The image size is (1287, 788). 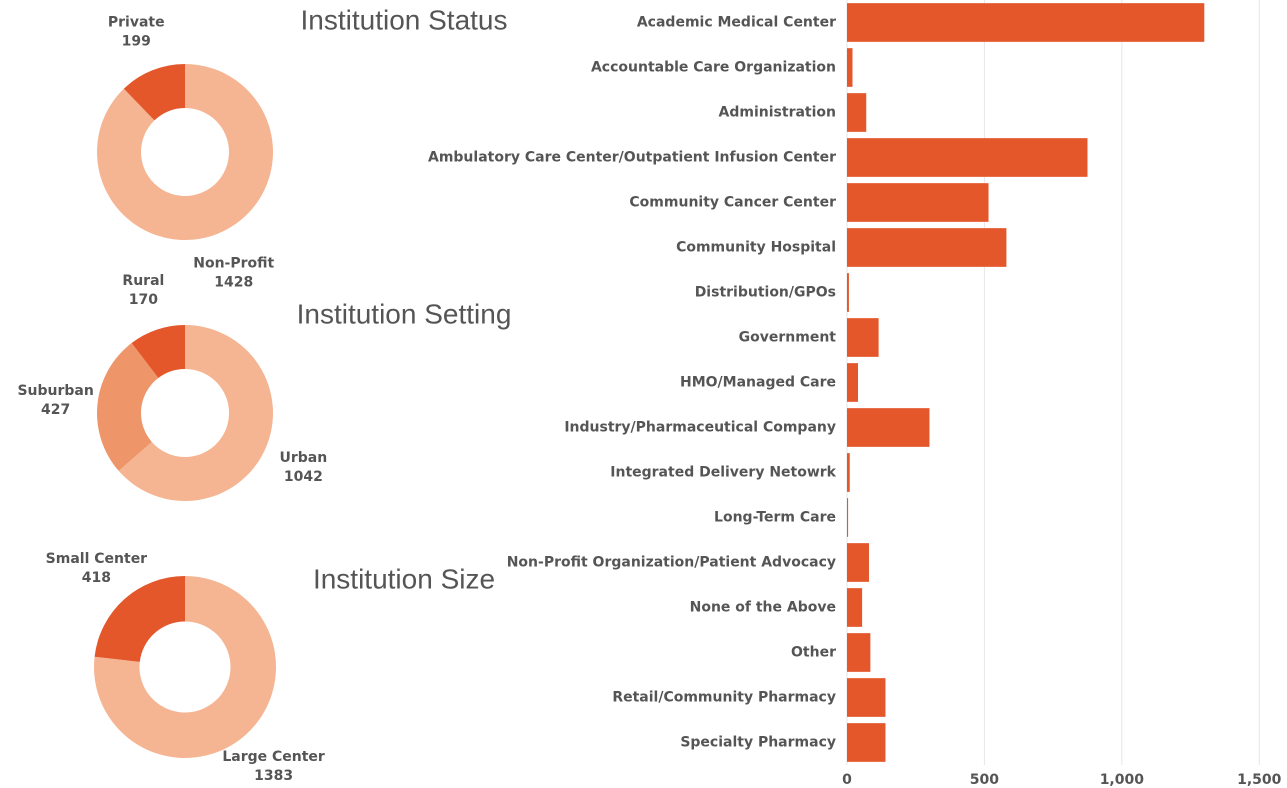 I want to click on y-tick-label: Retail/Community Pharmacy, so click(x=724, y=698).